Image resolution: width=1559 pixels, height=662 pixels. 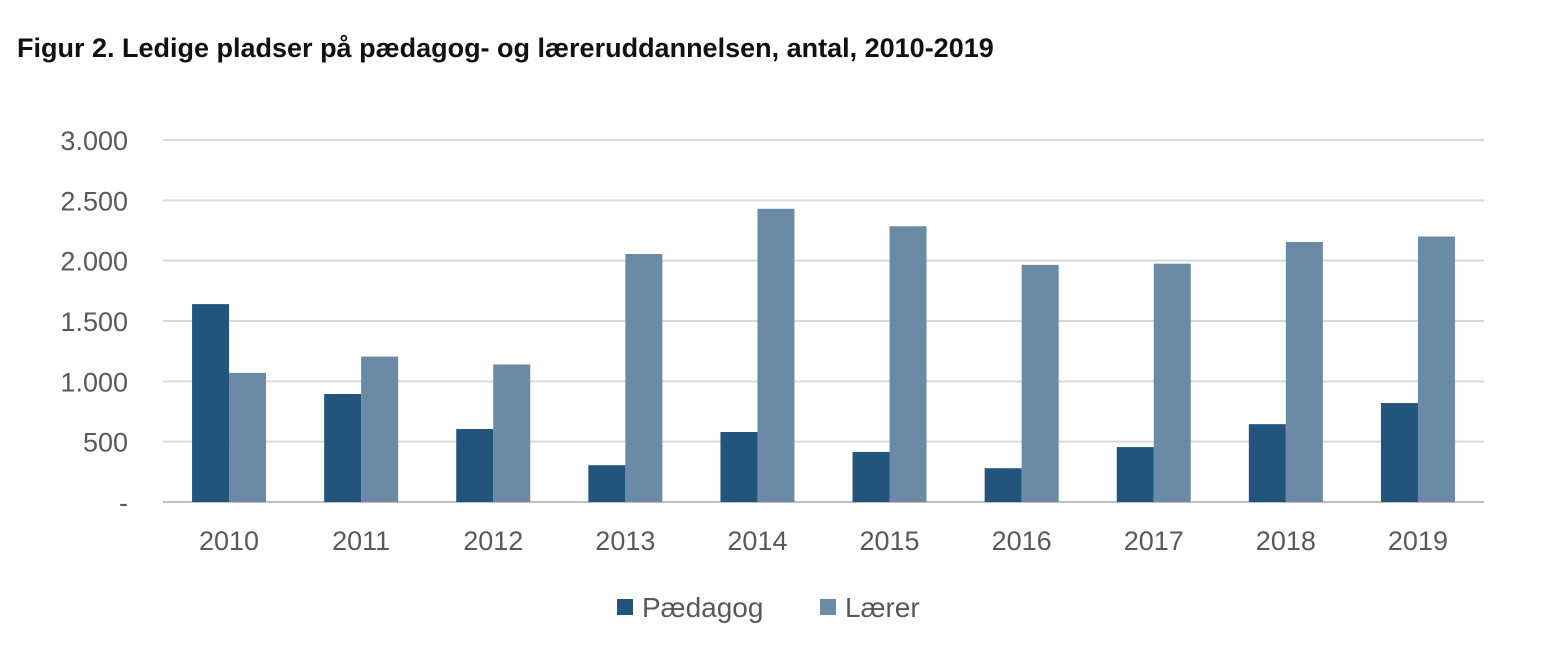 I want to click on bar-paedagog-2010, so click(x=211, y=403).